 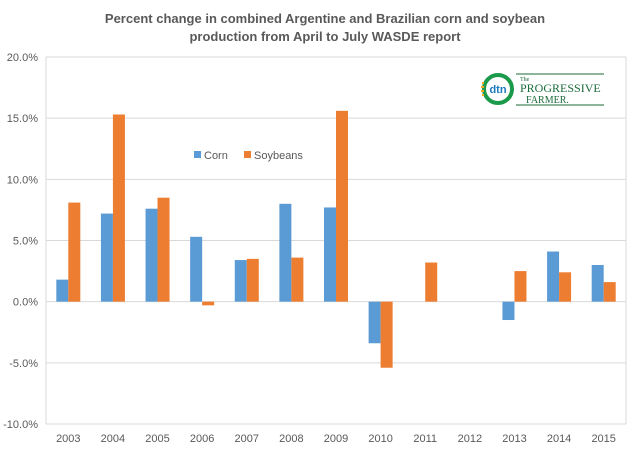 I want to click on logo-farmer-text: FARMER., so click(x=547, y=100).